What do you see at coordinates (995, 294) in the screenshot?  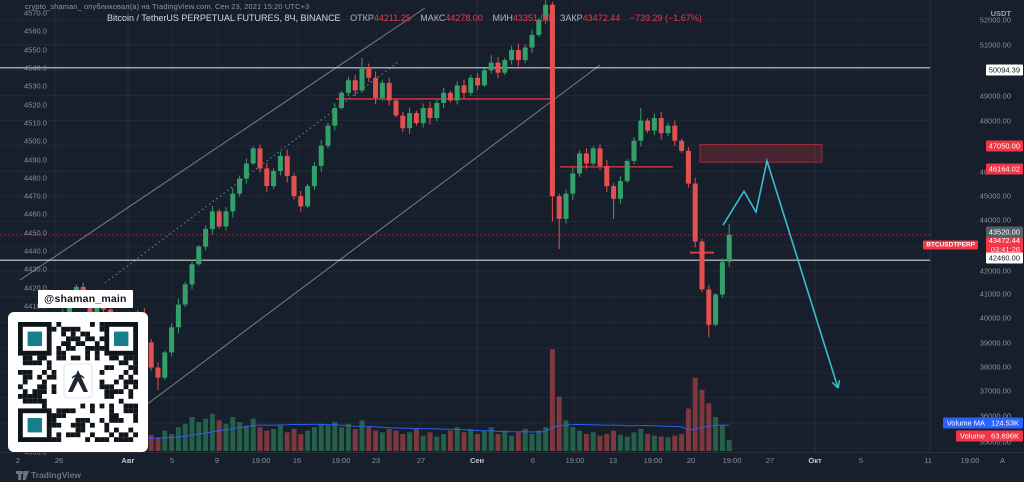 I see `right-axis-tick: 41000.00` at bounding box center [995, 294].